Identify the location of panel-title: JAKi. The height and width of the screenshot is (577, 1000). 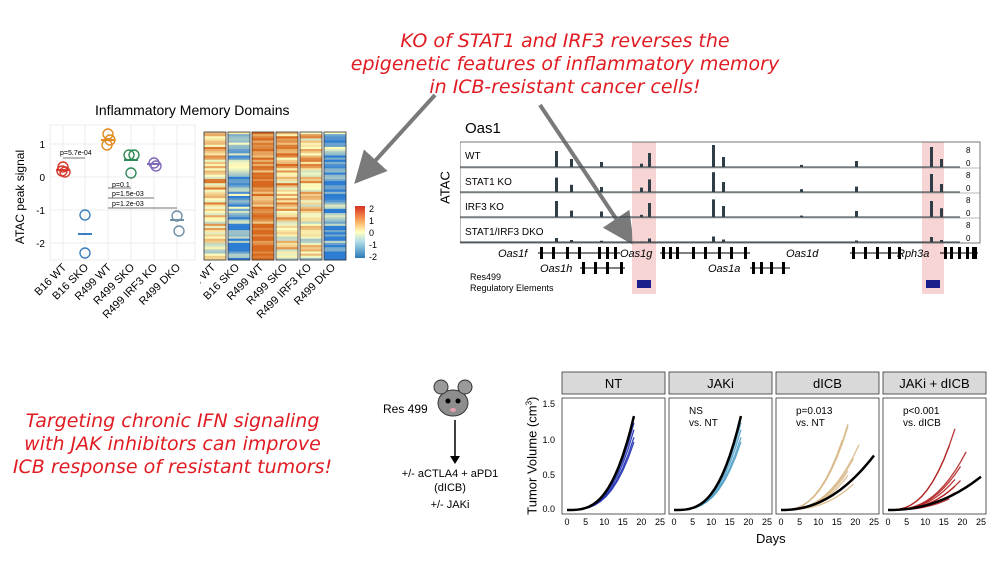
(720, 383).